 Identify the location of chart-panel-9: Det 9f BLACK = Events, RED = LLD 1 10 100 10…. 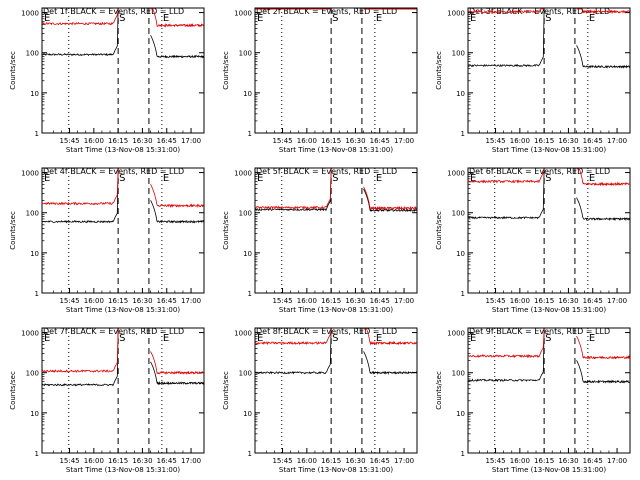
(533, 400).